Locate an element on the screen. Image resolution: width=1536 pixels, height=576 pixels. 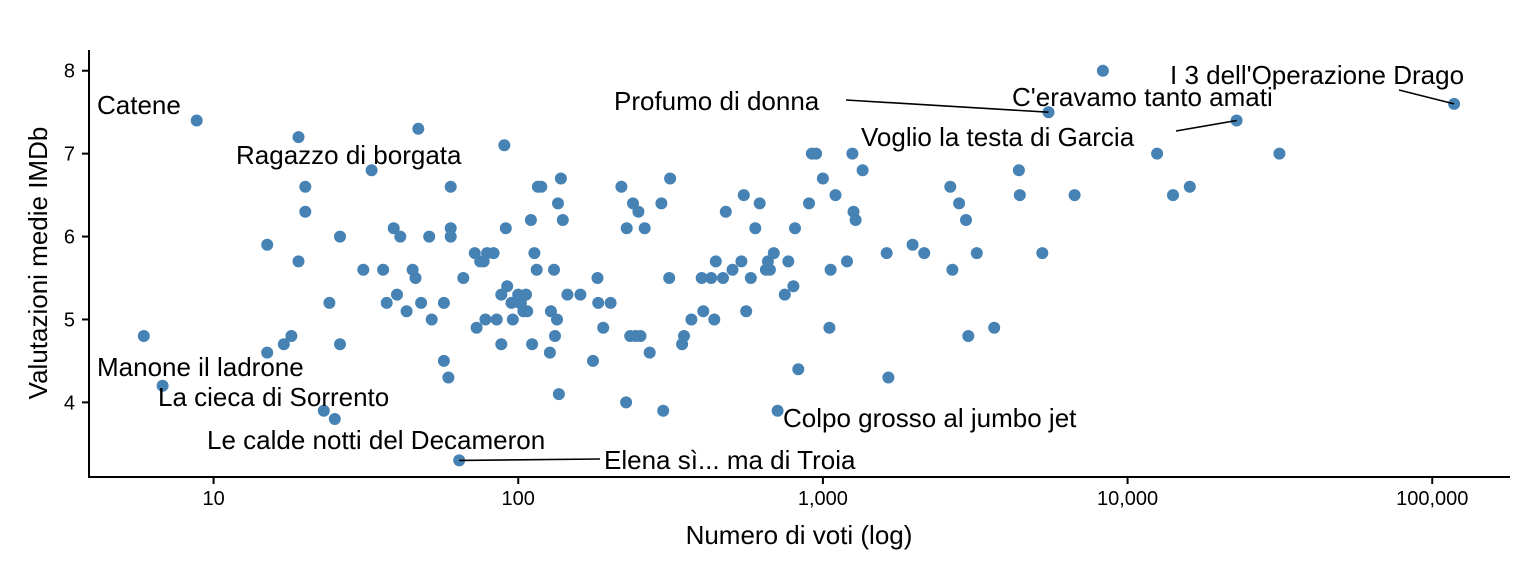
x-tick-label: 10 is located at coordinates (213, 499).